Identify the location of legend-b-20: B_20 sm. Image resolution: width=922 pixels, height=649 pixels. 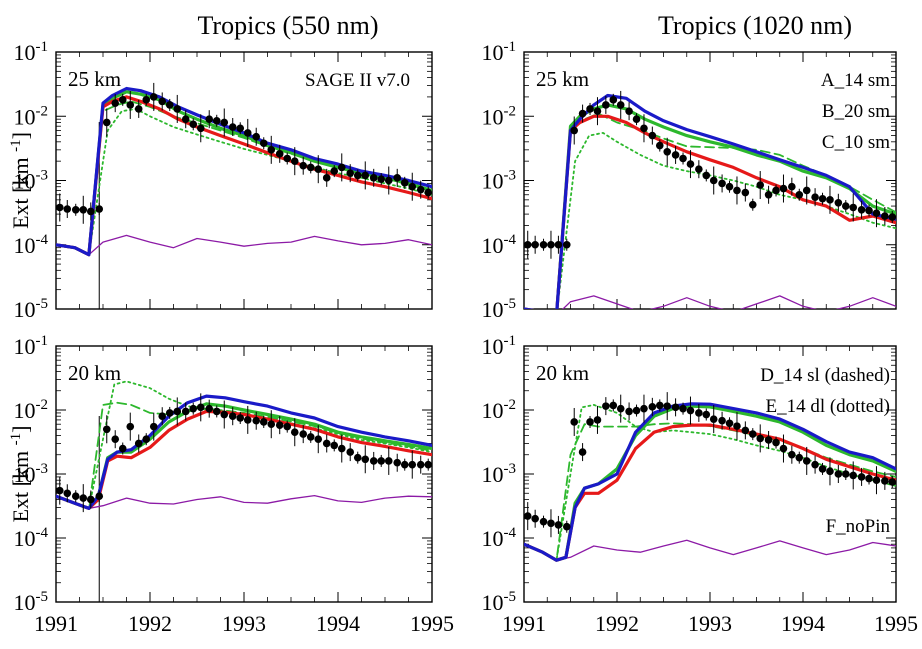
(856, 111).